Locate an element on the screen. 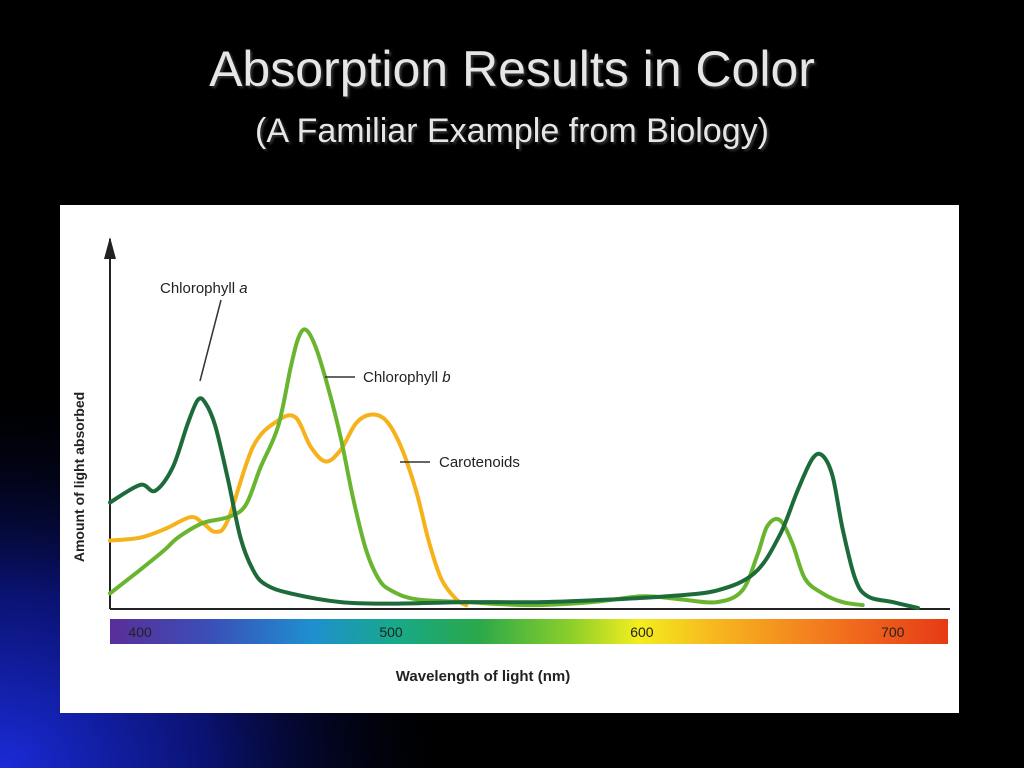 Image resolution: width=1024 pixels, height=768 pixels. slide-subtitle: (A Familiar Example from Biology) is located at coordinates (512, 131).